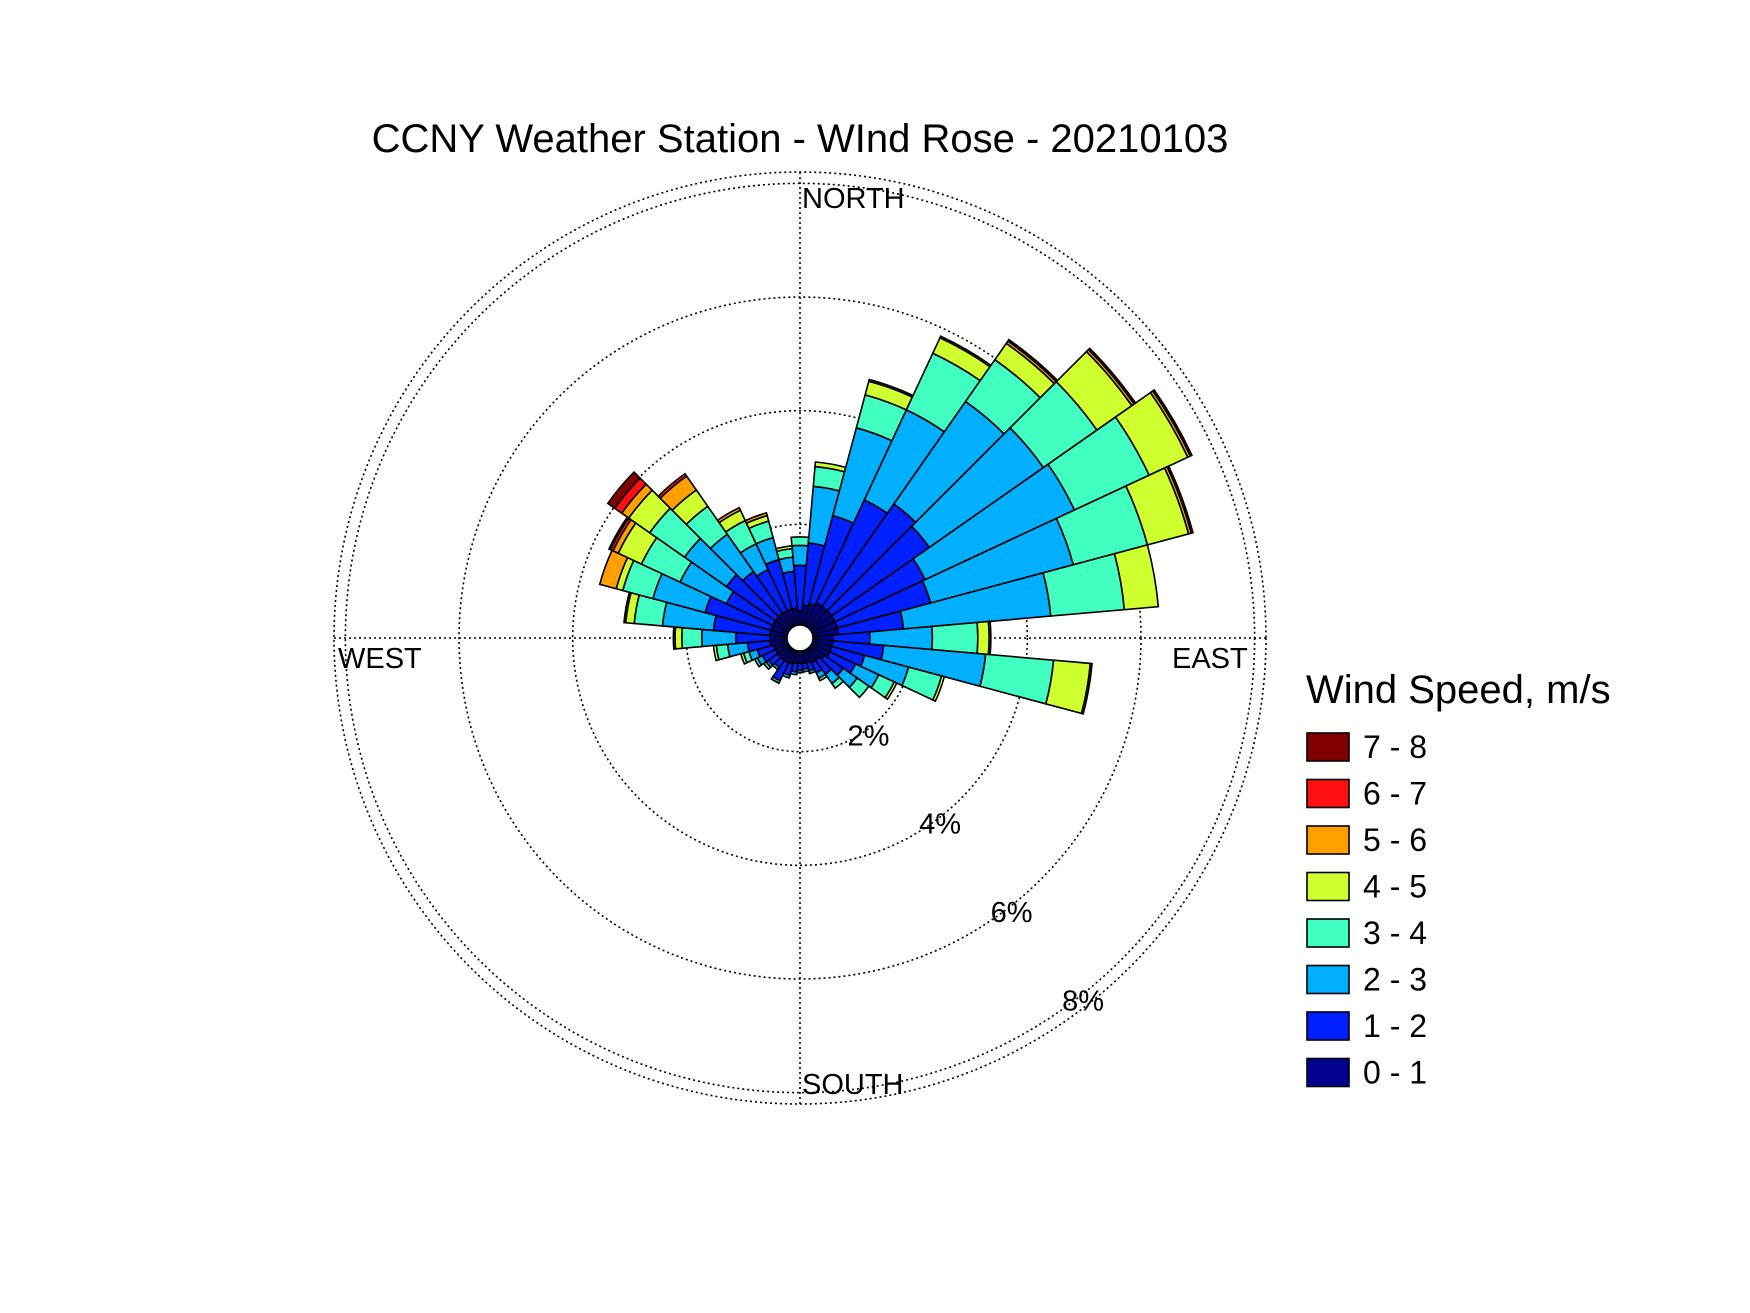 The height and width of the screenshot is (1313, 1750). I want to click on ring-label: 4%, so click(940, 825).